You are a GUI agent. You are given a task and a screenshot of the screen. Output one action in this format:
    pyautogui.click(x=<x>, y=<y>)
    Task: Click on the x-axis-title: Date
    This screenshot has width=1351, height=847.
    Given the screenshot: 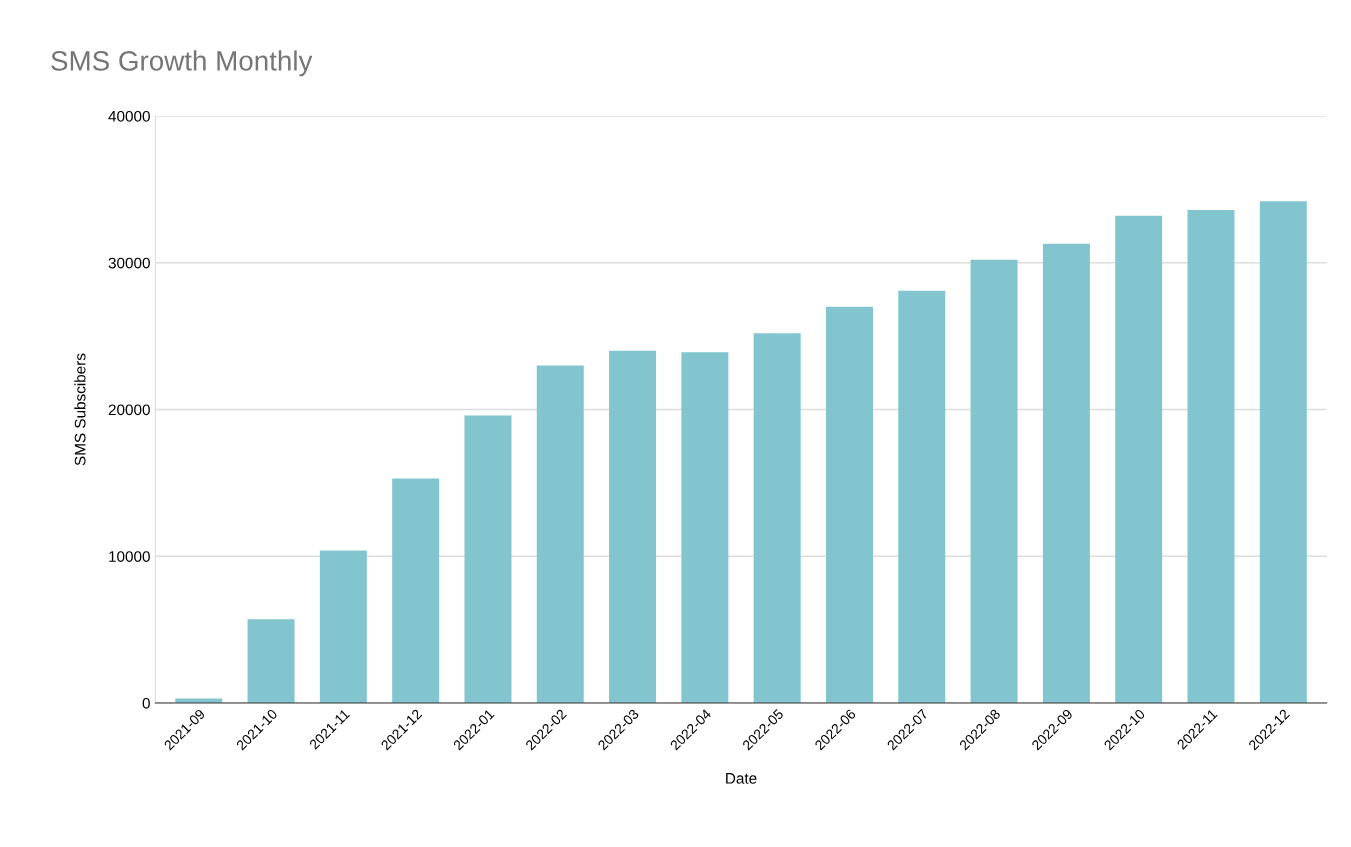 What is the action you would take?
    pyautogui.click(x=741, y=778)
    